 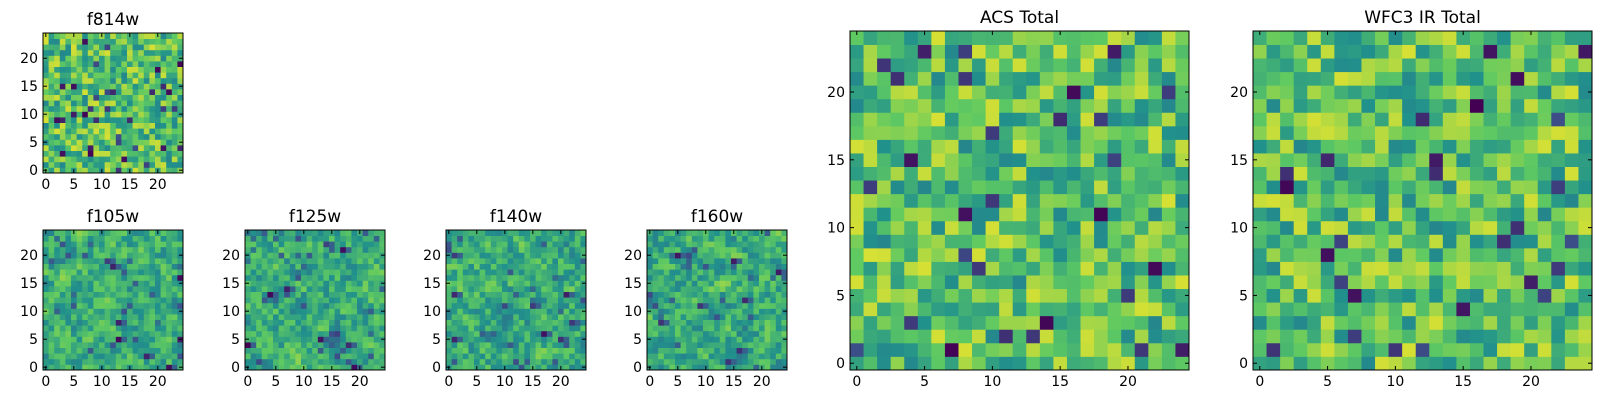 I want to click on x-tick-label: 0, so click(x=45, y=185).